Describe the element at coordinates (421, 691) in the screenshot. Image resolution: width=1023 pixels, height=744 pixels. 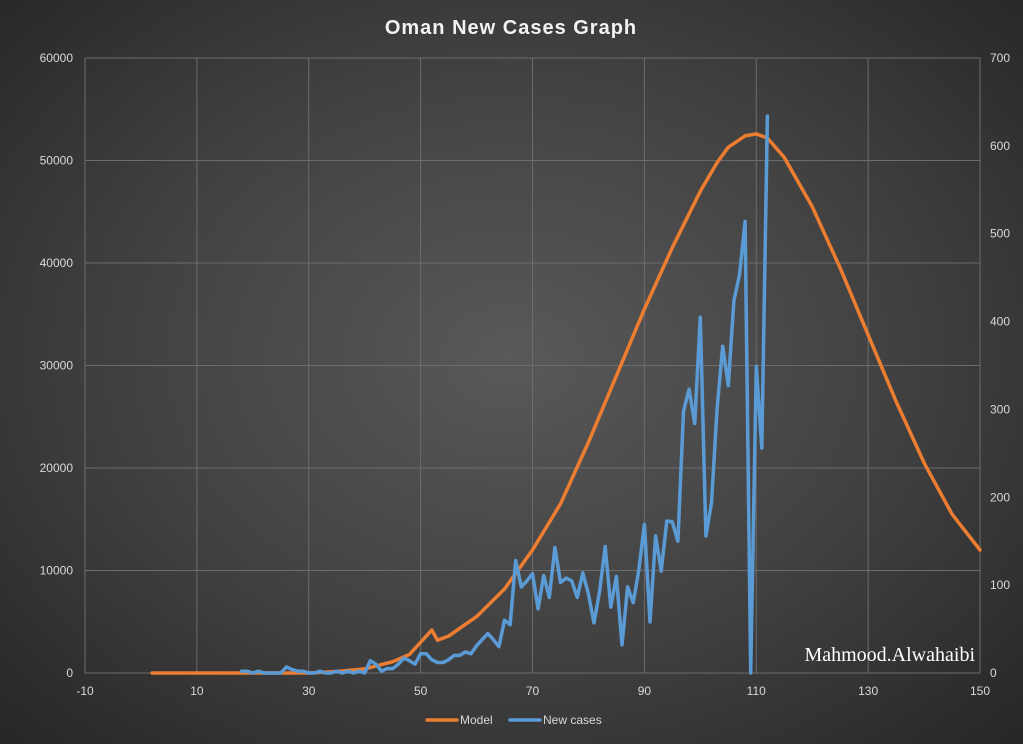
I see `x-tick-label: 50` at that location.